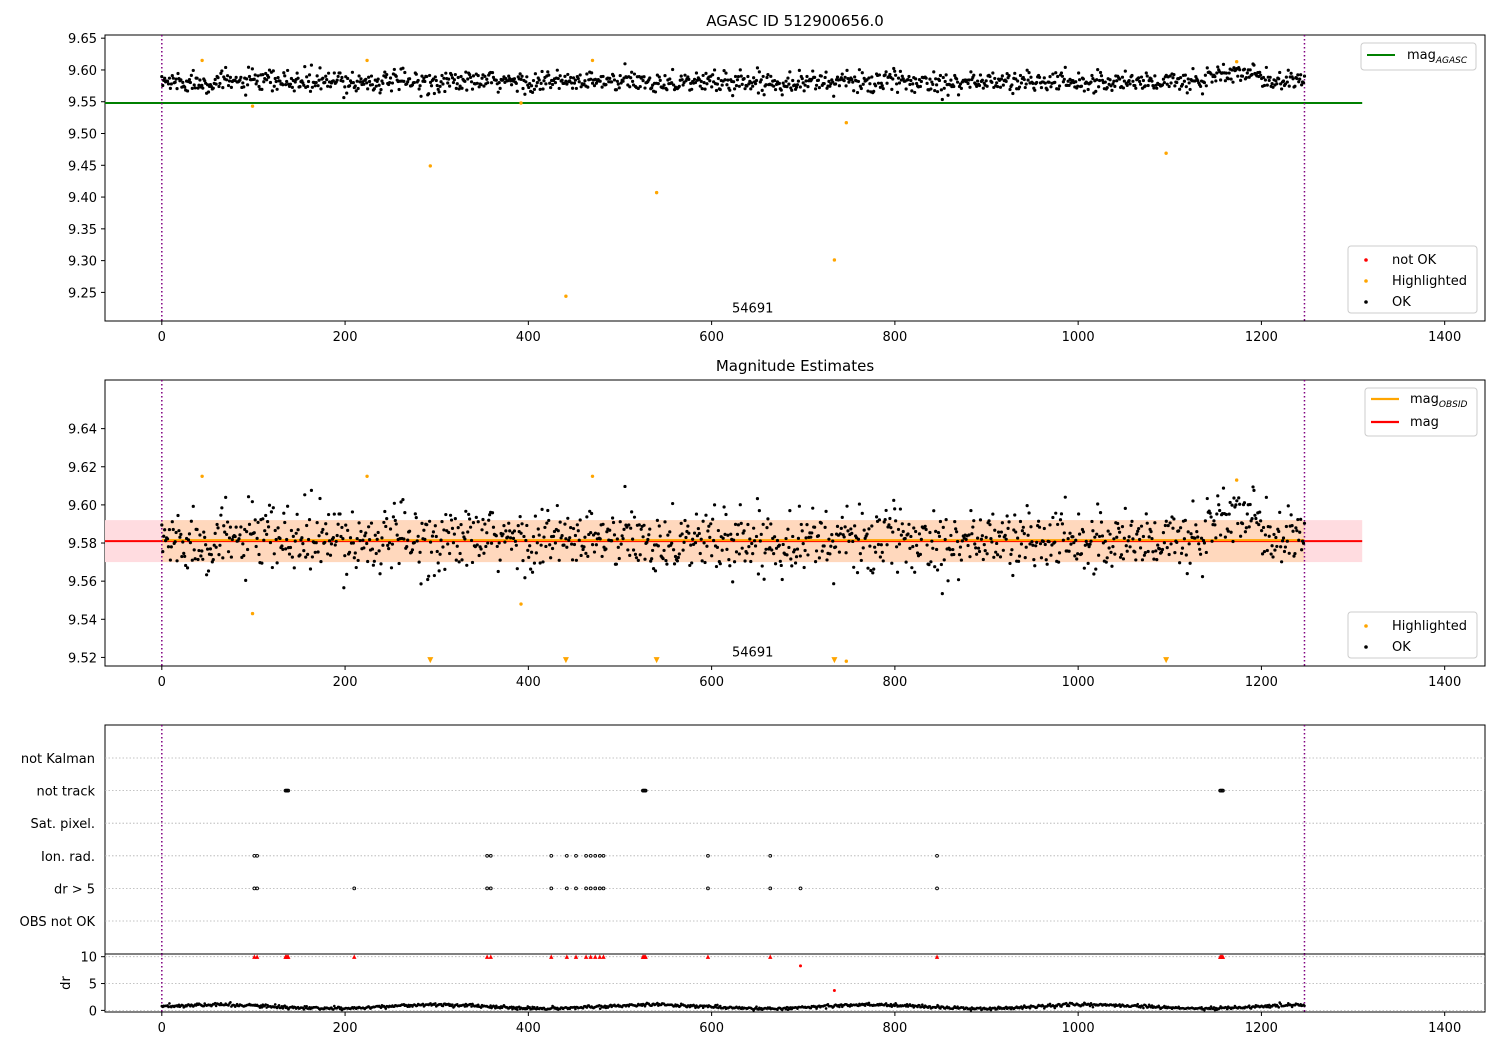 The image size is (1500, 1050). Describe the element at coordinates (162, 1028) in the screenshot. I see `x-tick-label: 0` at that location.